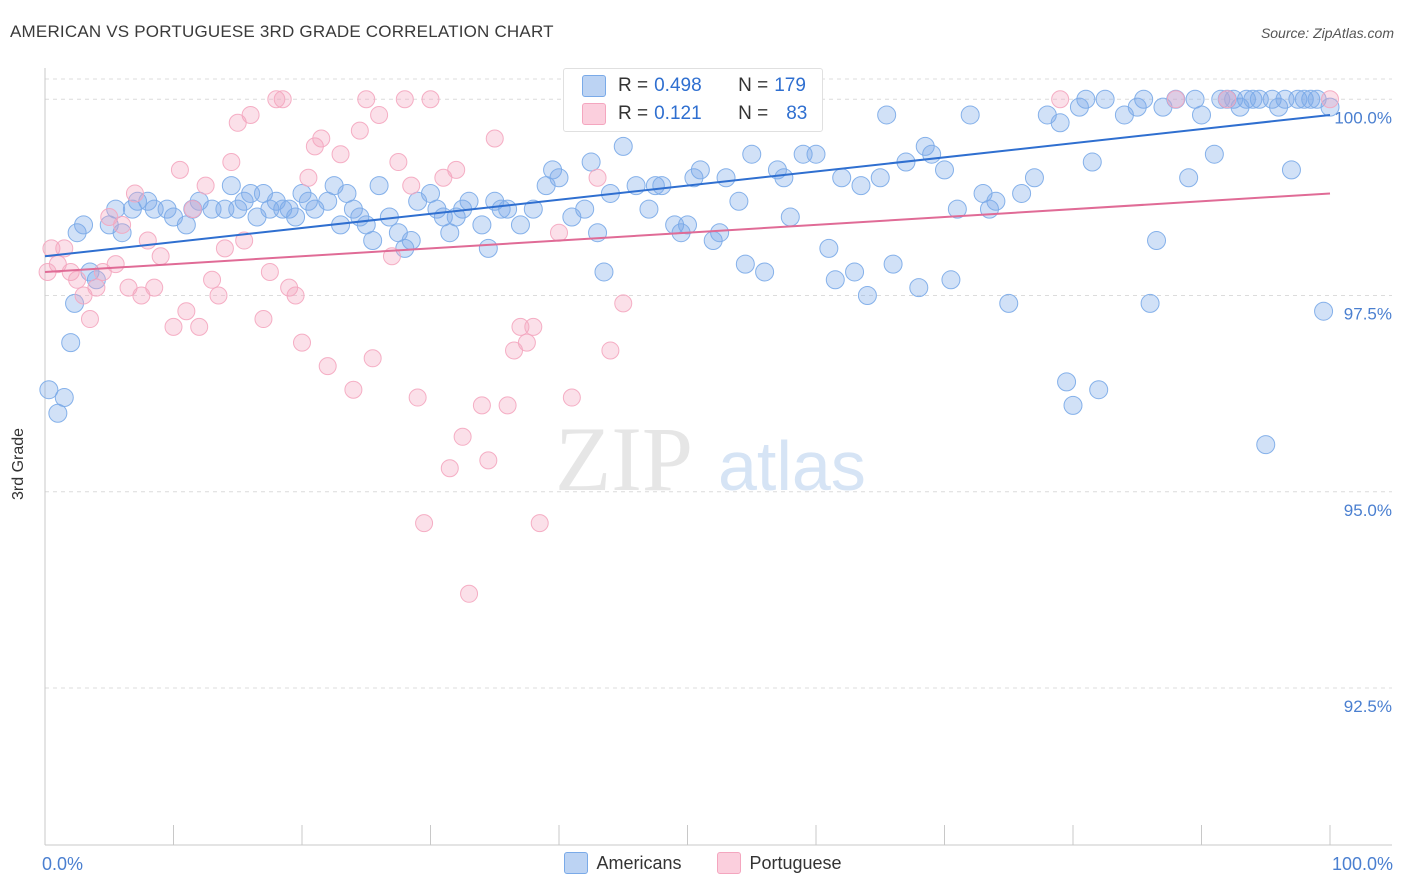 The width and height of the screenshot is (1406, 892). I want to click on legend-item-americans: Americans, so click(622, 863).